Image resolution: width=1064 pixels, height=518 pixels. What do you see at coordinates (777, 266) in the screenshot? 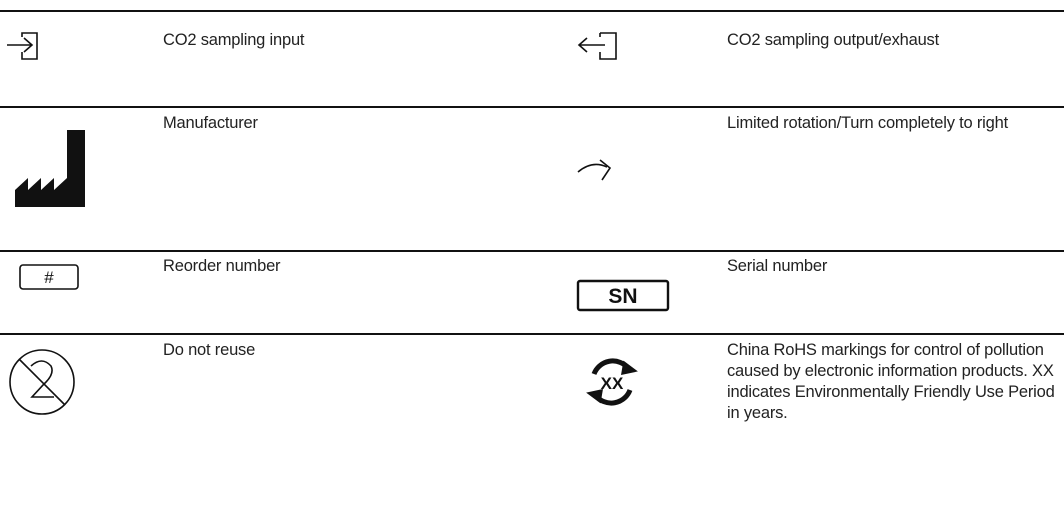
I see `description: Serial number` at bounding box center [777, 266].